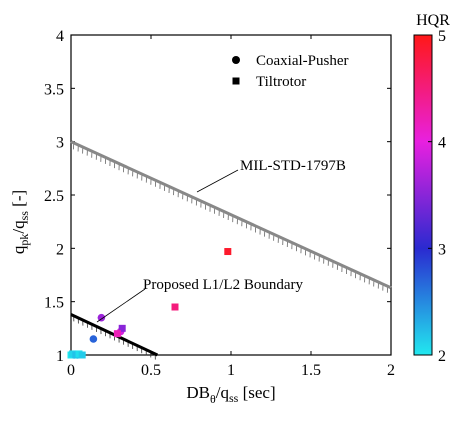 This screenshot has height=423, width=474. What do you see at coordinates (236, 60) in the screenshot?
I see `legend-marker-circle` at bounding box center [236, 60].